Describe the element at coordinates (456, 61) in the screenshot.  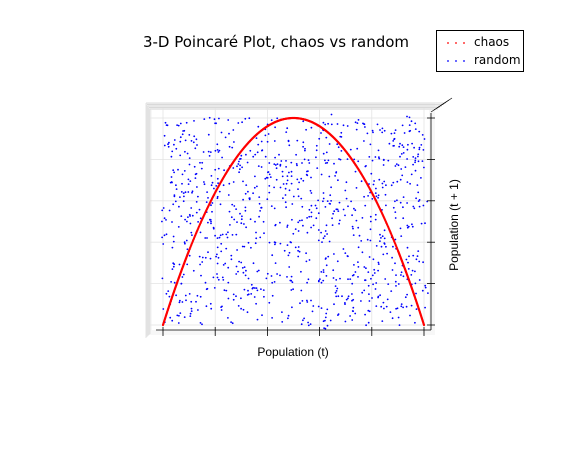
I see `legend-marker-random` at that location.